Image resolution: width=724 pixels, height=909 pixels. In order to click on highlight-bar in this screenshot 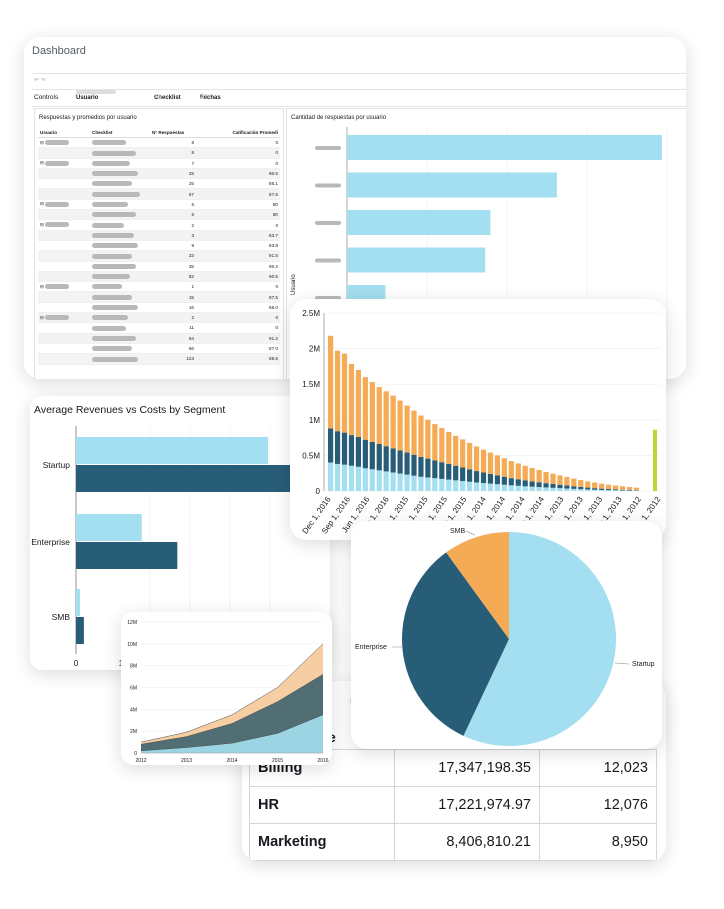, I will do `click(655, 460)`.